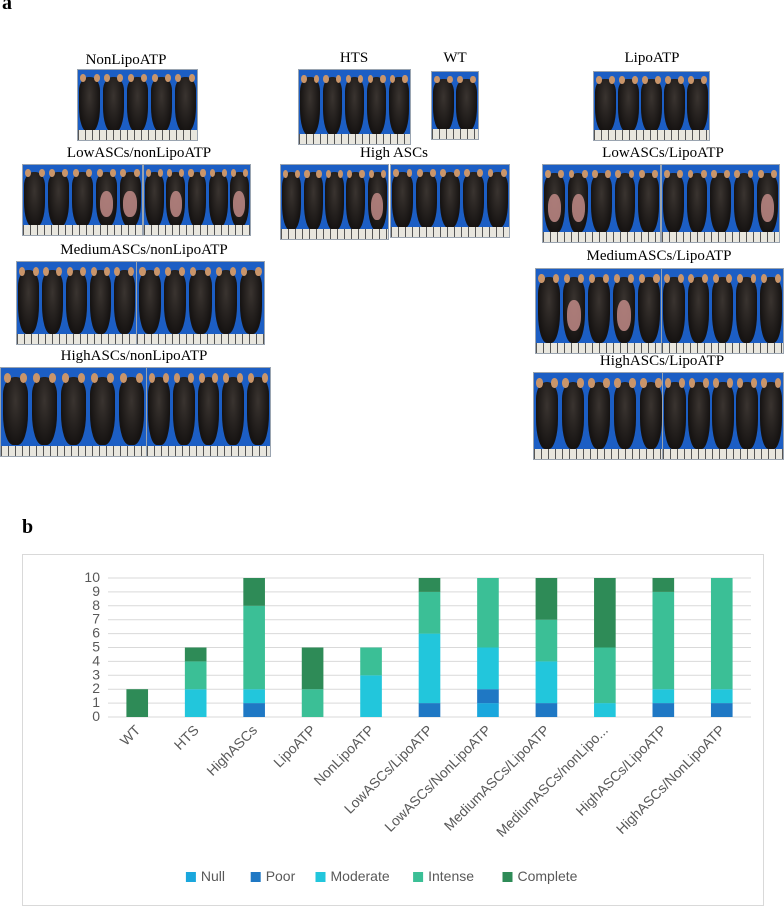 This screenshot has height=910, width=784. I want to click on y-tick-label: 5, so click(96, 647).